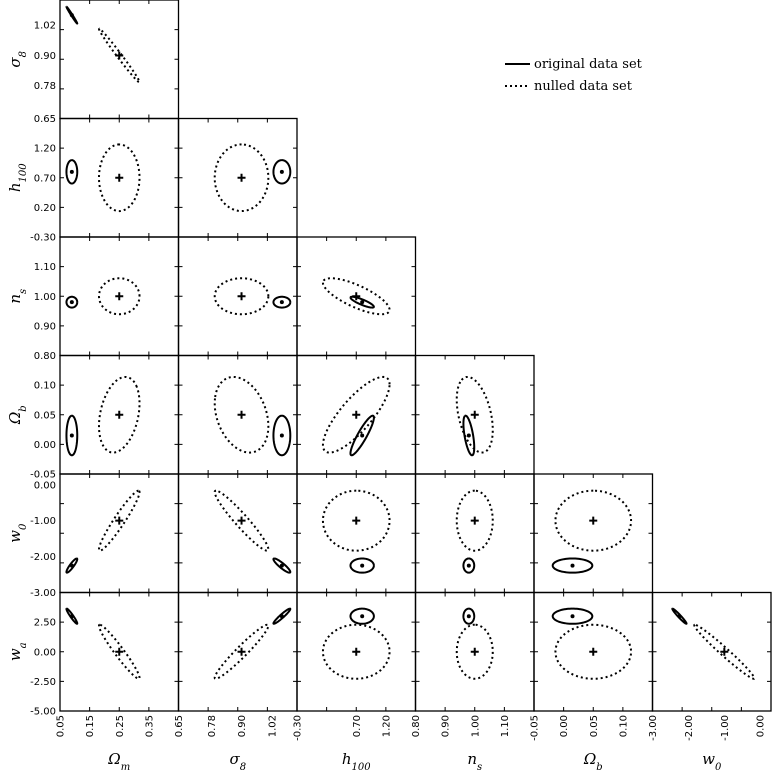 The image size is (774, 774). What do you see at coordinates (45, 415) in the screenshot?
I see `y-tick-label-Omega_b: 0.05` at bounding box center [45, 415].